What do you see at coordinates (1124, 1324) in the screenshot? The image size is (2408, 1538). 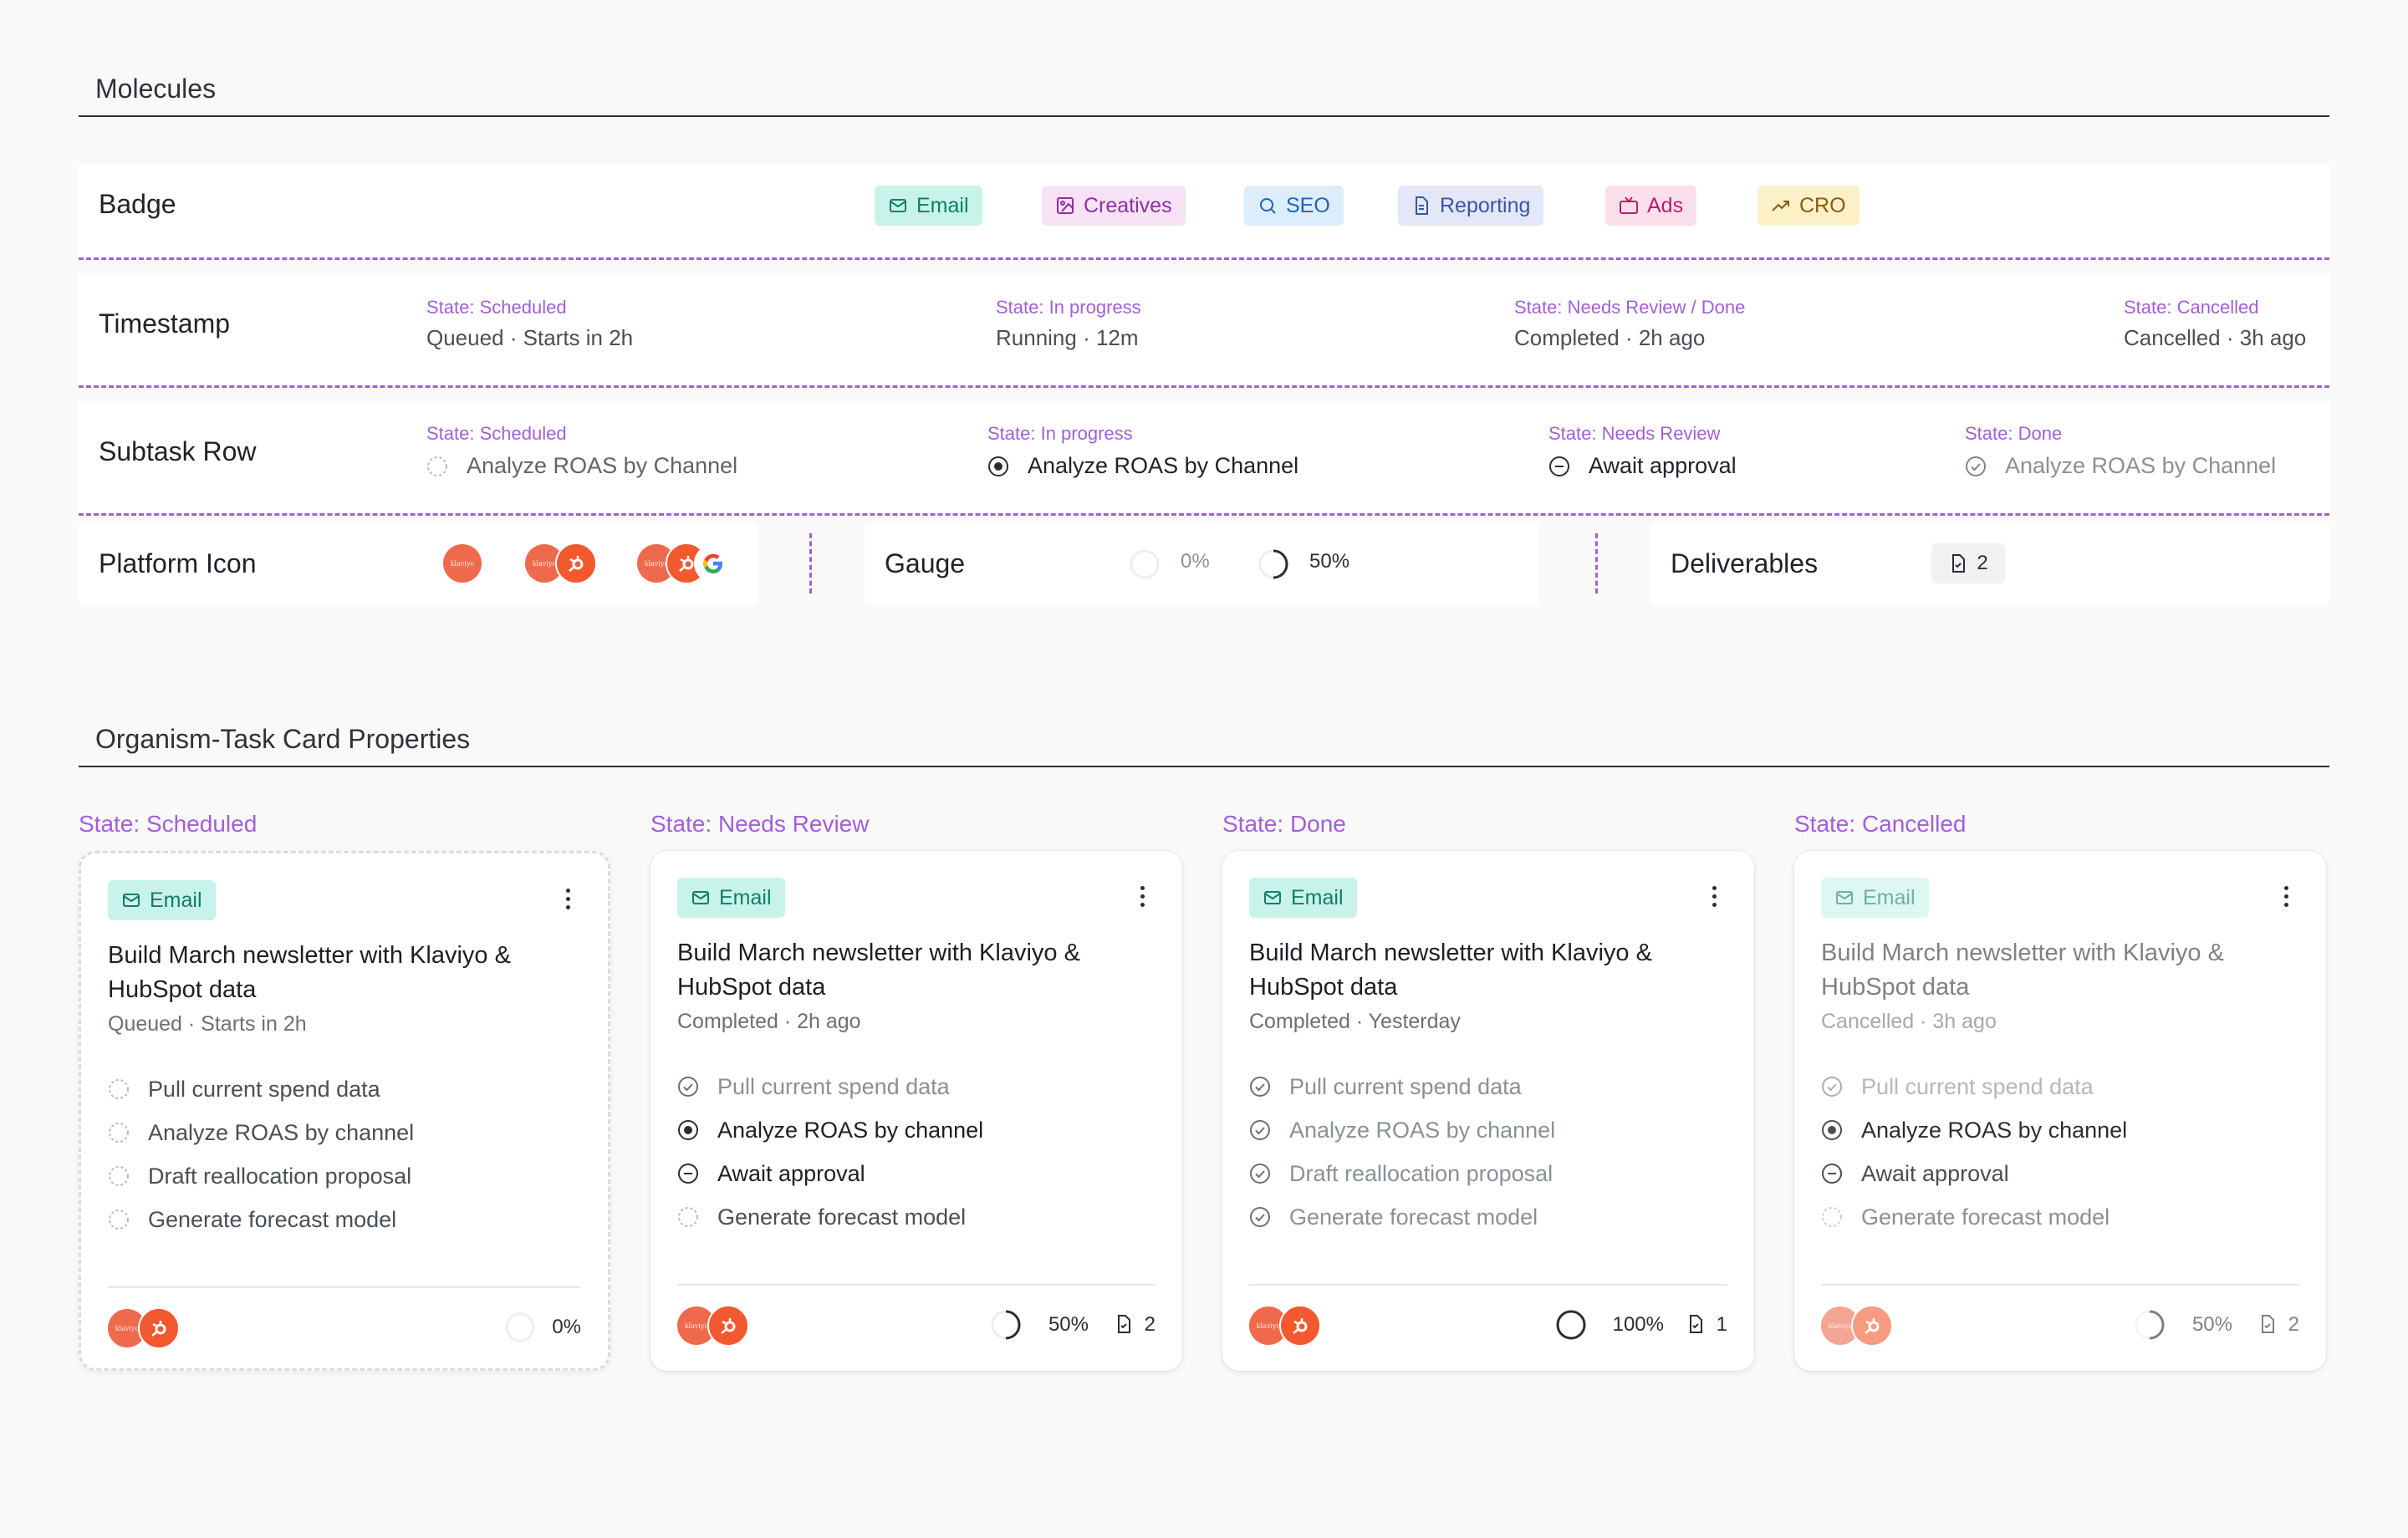 I see `document-check-icon` at bounding box center [1124, 1324].